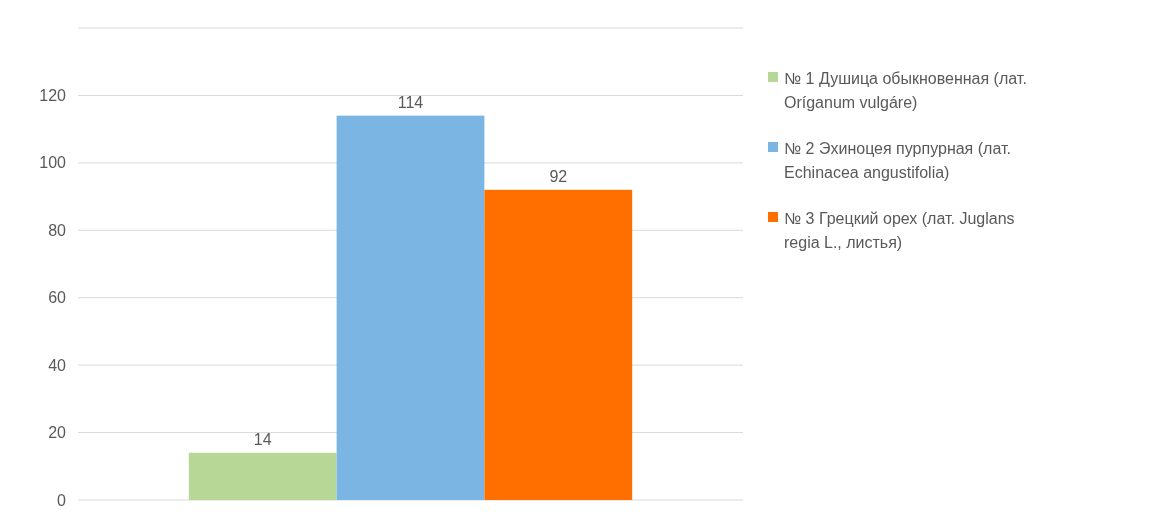  What do you see at coordinates (899, 230) in the screenshot?
I see `legend-label: № 3 Грецкий орех (лат. Juglans regia L., листья)` at bounding box center [899, 230].